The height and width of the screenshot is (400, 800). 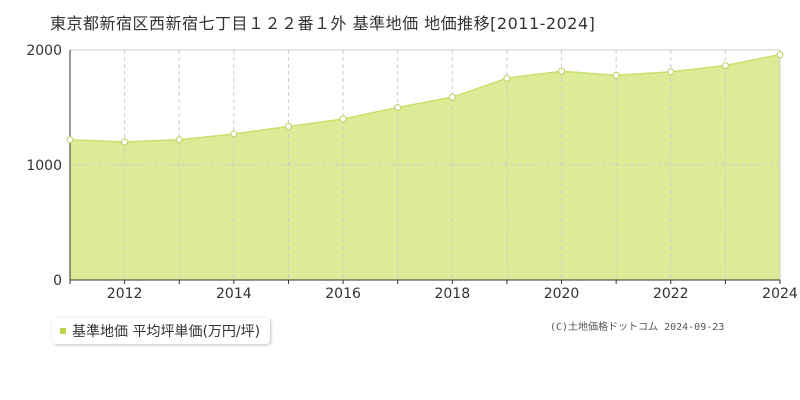 I want to click on y-tick-label: 1000, so click(x=44, y=166).